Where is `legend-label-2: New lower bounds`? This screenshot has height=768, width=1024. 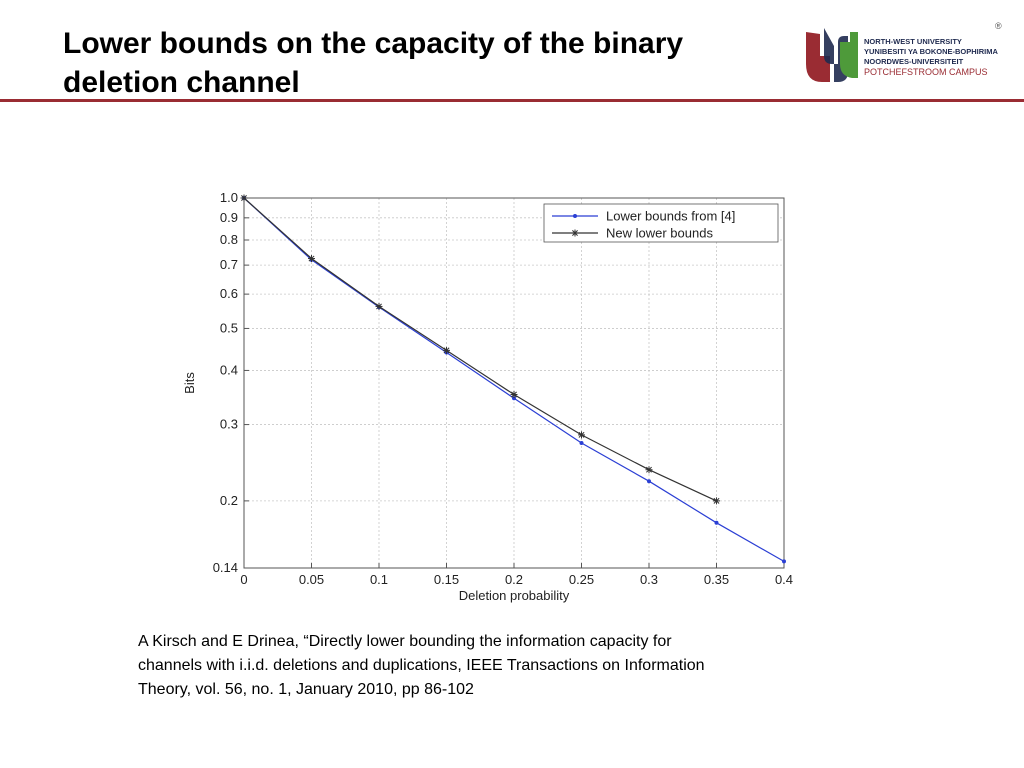 legend-label-2: New lower bounds is located at coordinates (659, 233).